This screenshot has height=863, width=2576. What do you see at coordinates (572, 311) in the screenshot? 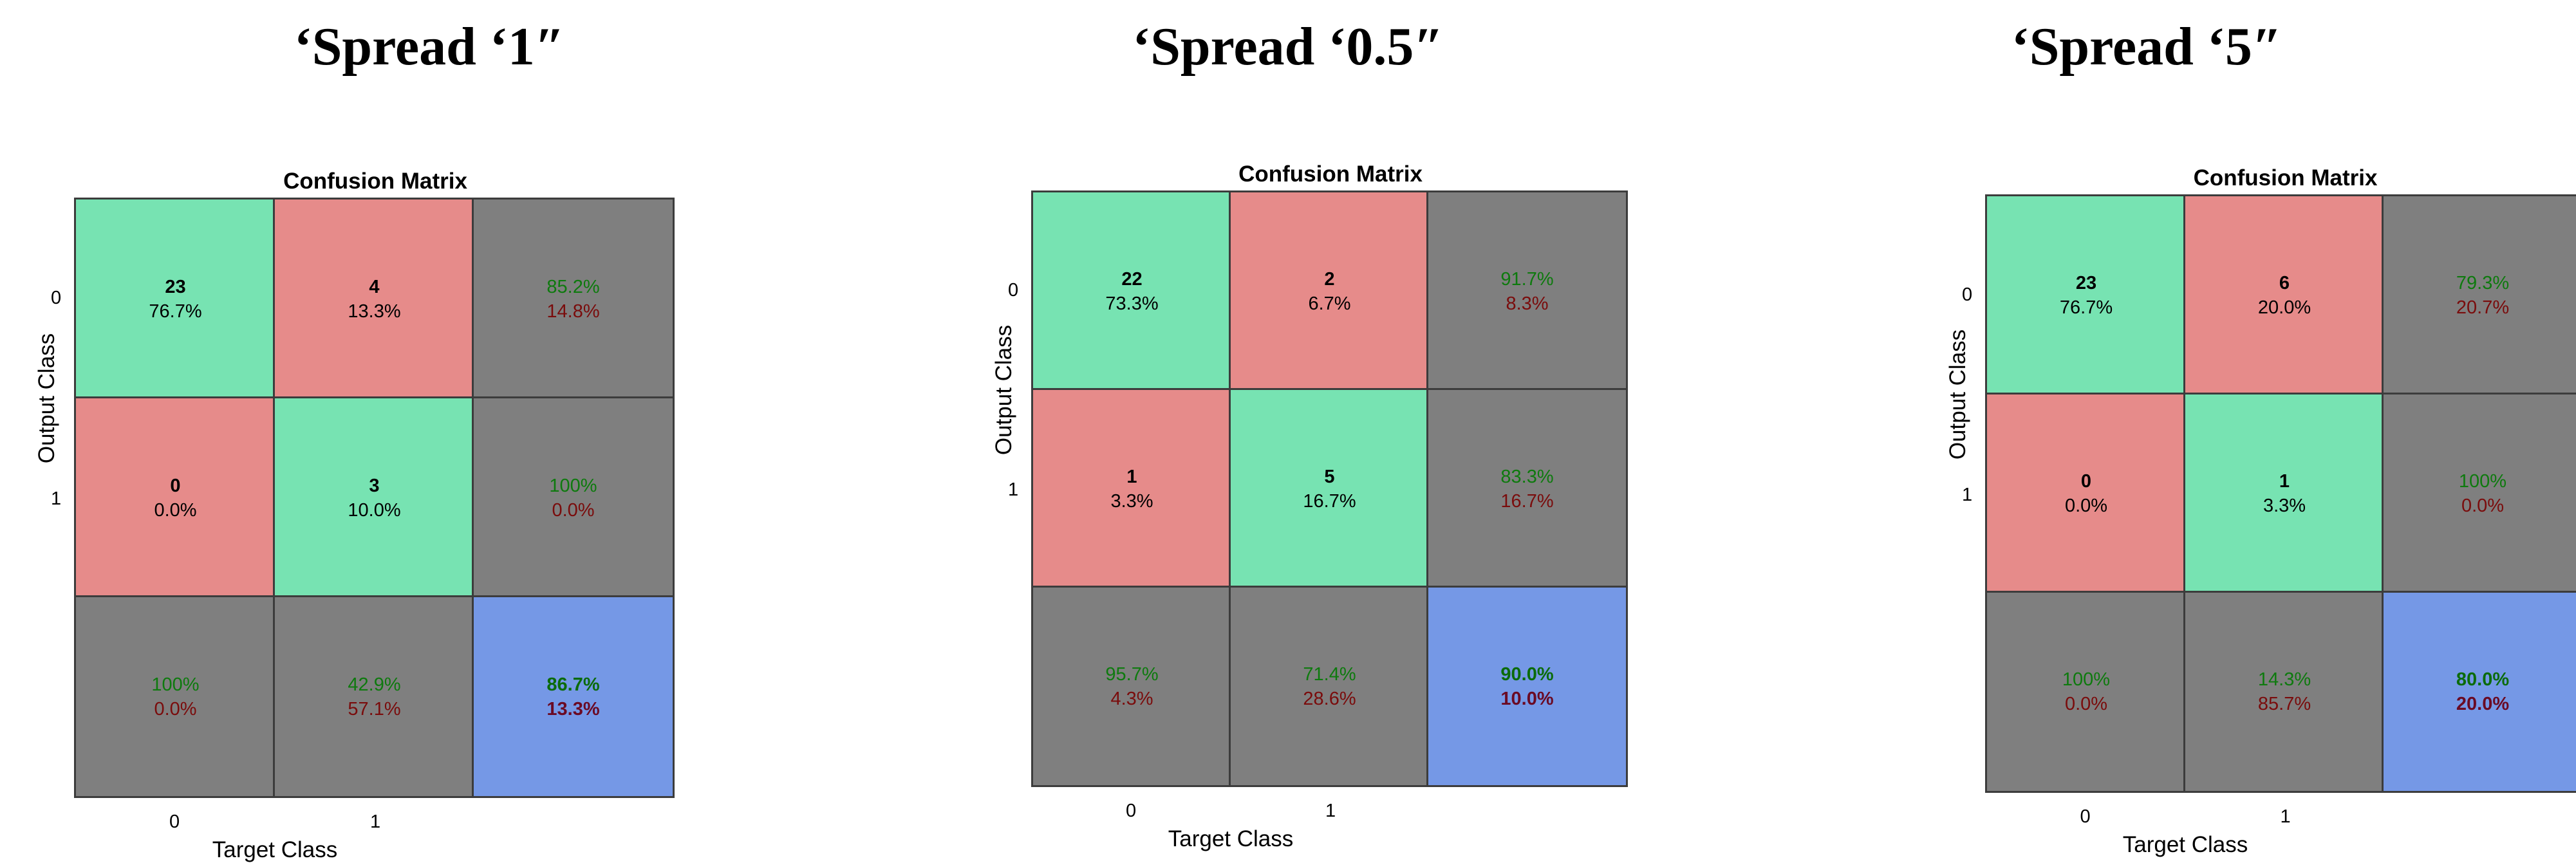
I see `error-value: 14.8%` at bounding box center [572, 311].